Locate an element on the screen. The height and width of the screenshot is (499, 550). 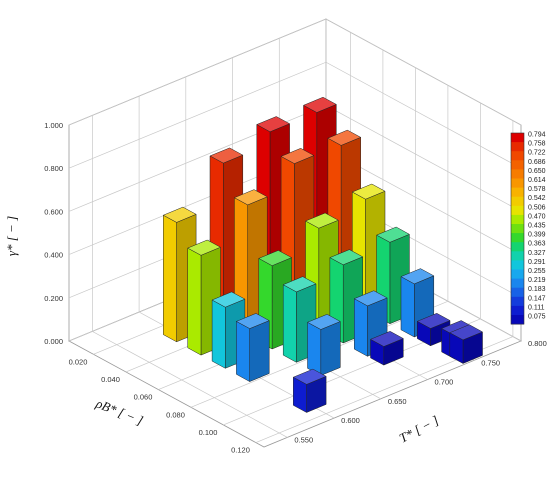
rho-tick-label: 0.040 is located at coordinates (110, 379).